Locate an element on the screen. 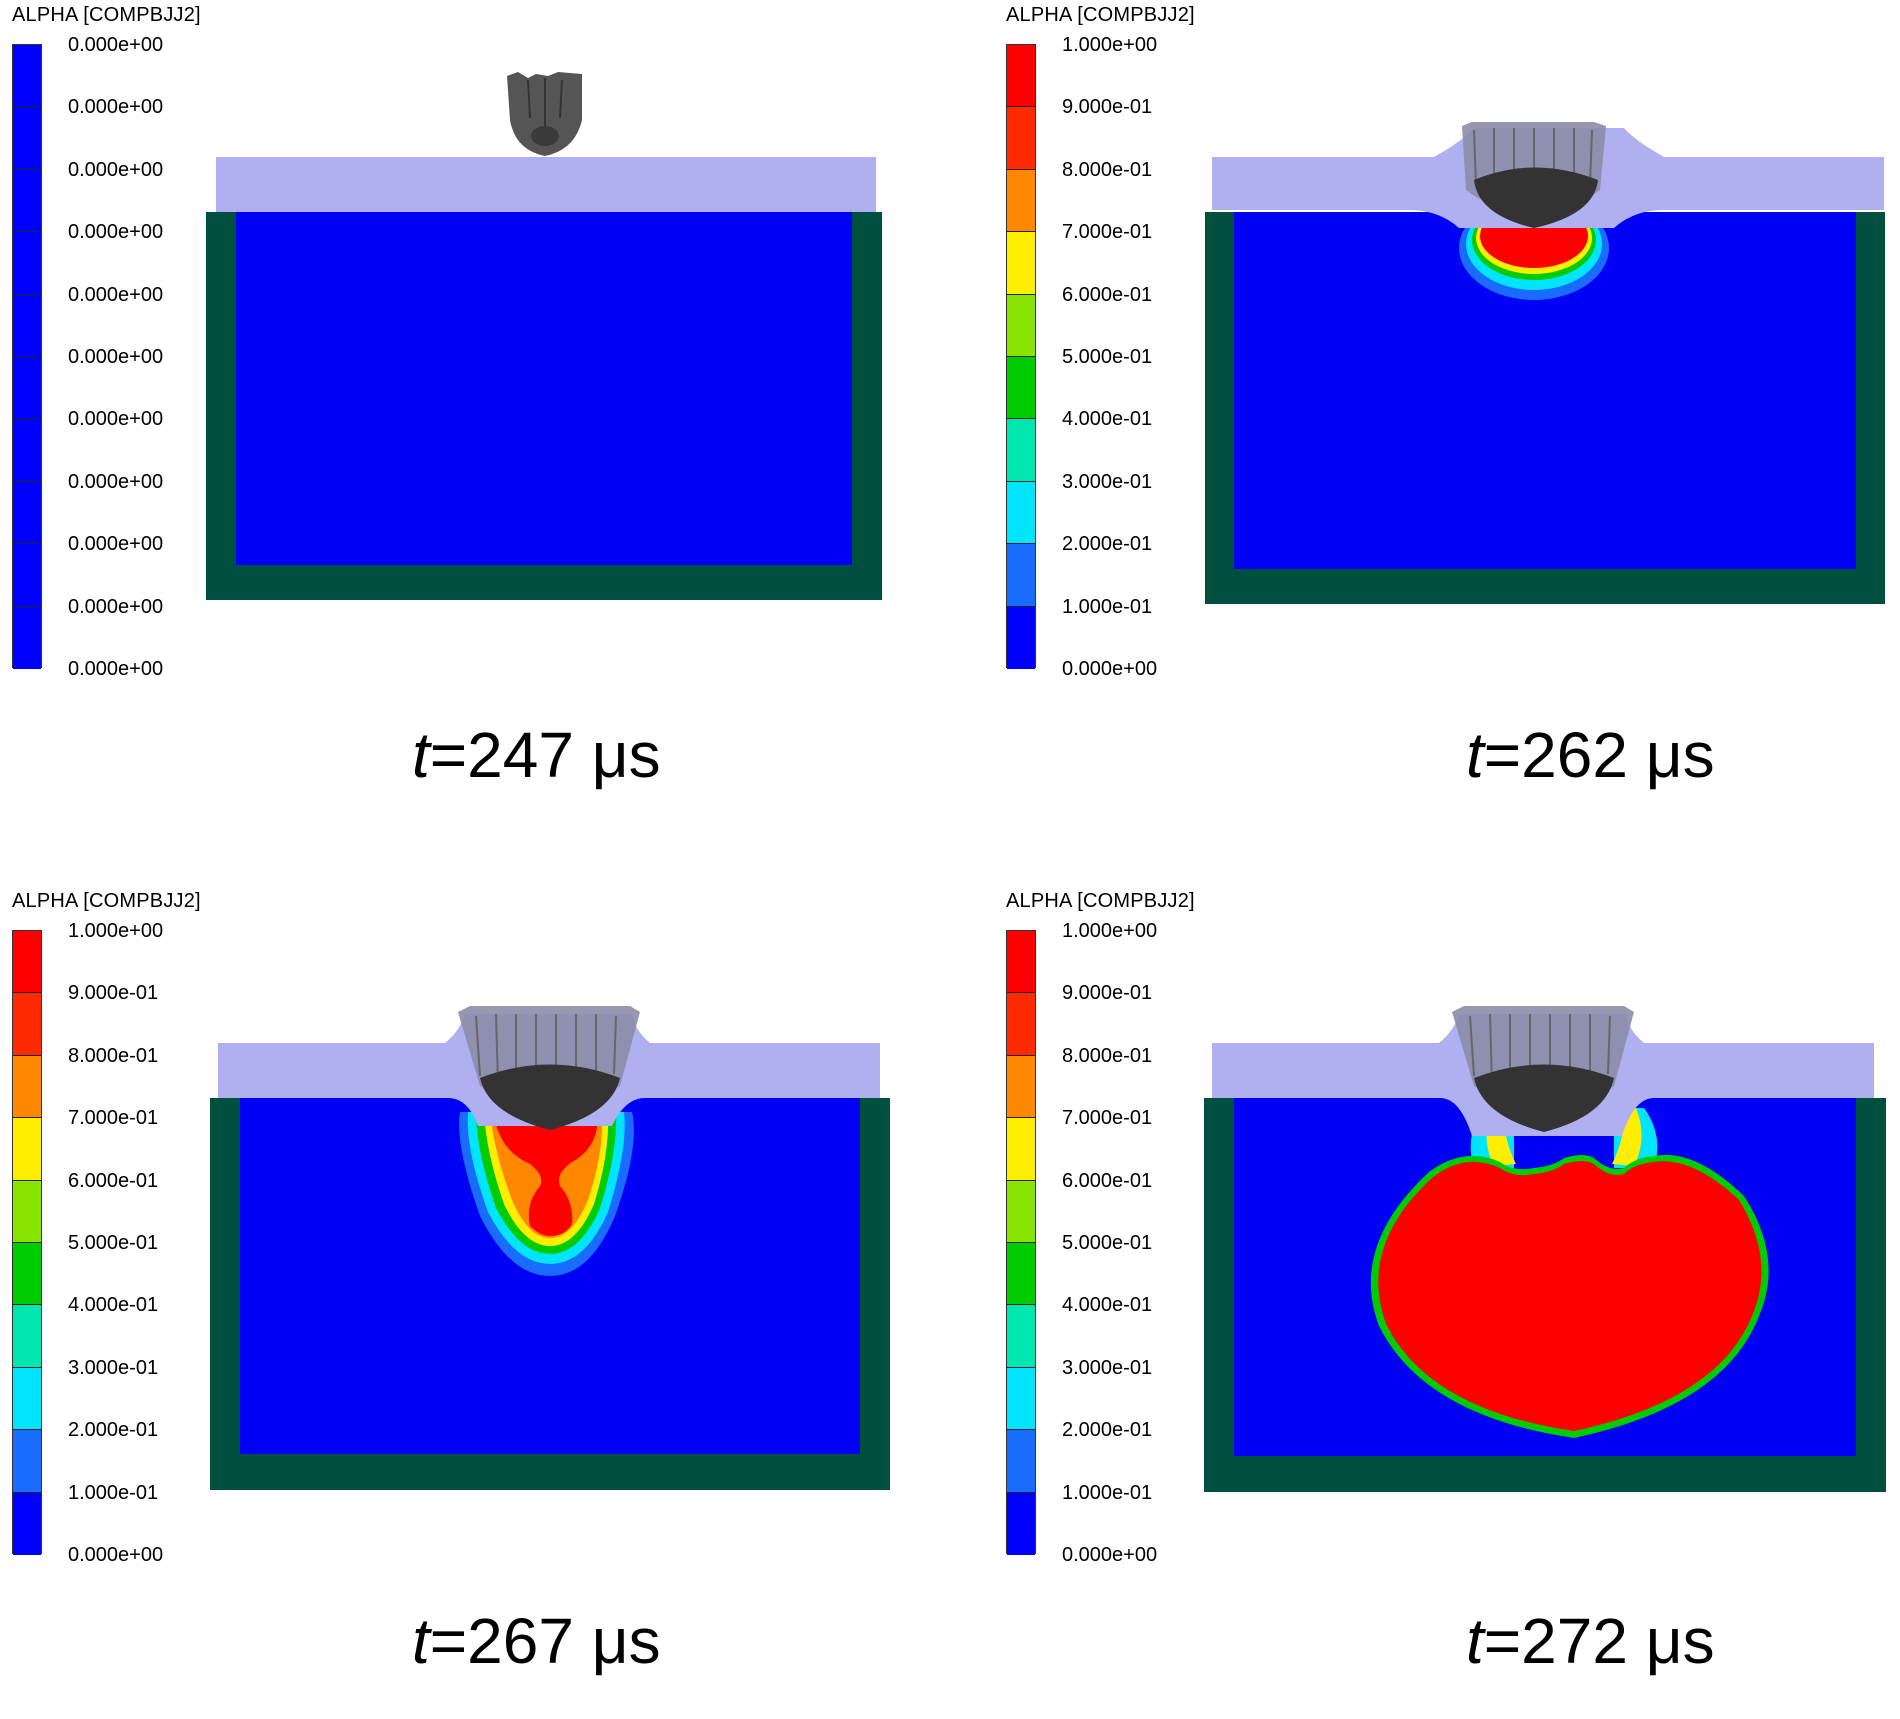 The image size is (1900, 1719). fluid-region is located at coordinates (544, 388).